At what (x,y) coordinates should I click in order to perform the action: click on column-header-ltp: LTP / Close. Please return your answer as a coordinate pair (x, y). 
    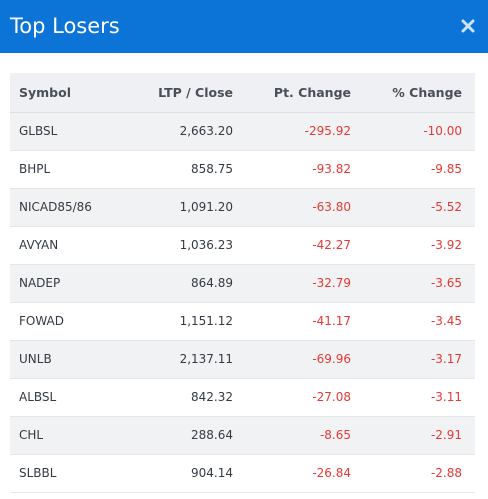
    Looking at the image, I should click on (187, 93).